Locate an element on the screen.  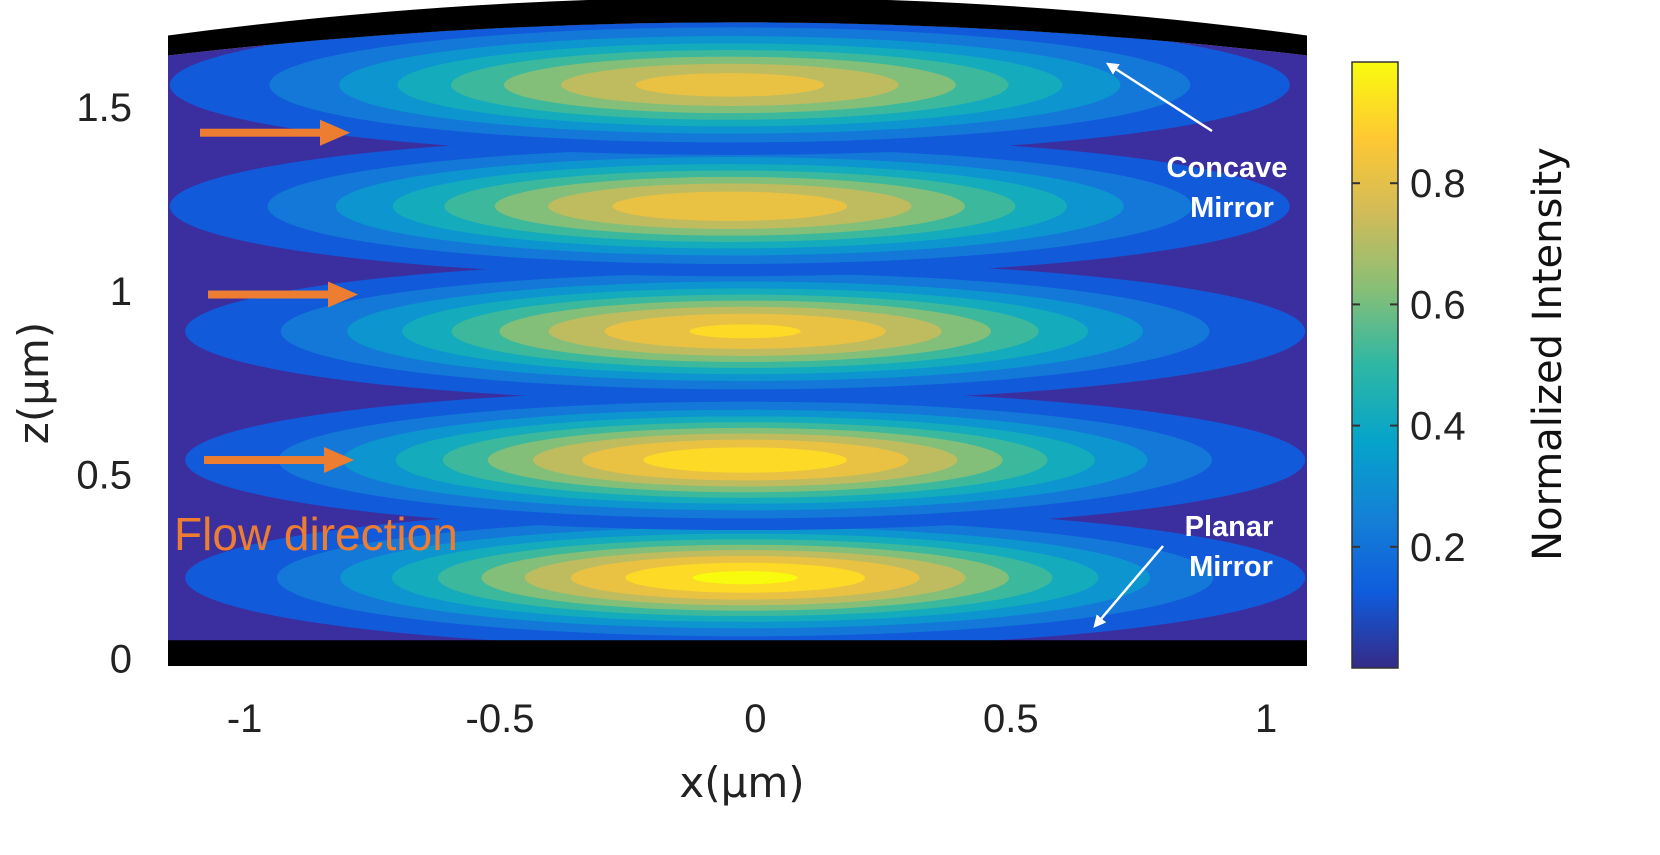
concave-mirror-label-line1: Concave is located at coordinates (1227, 168).